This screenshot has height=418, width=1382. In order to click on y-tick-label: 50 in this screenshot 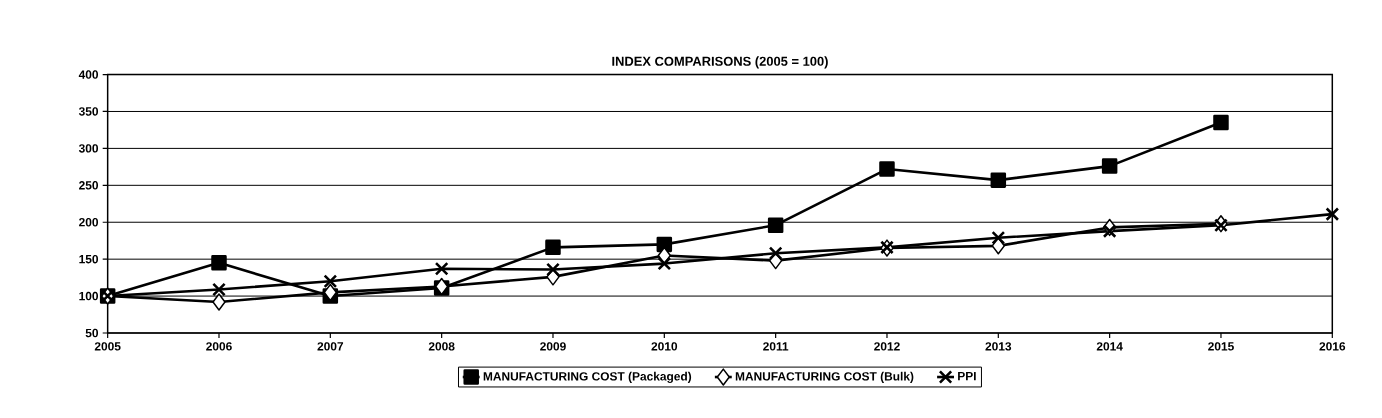, I will do `click(92, 332)`.